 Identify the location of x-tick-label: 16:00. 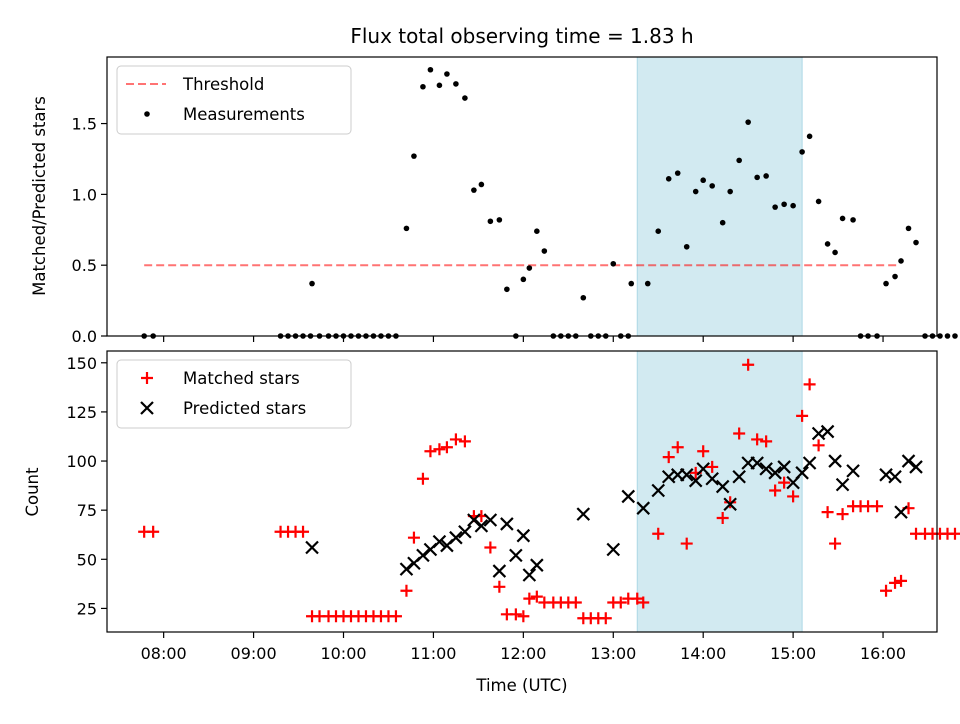
(883, 653).